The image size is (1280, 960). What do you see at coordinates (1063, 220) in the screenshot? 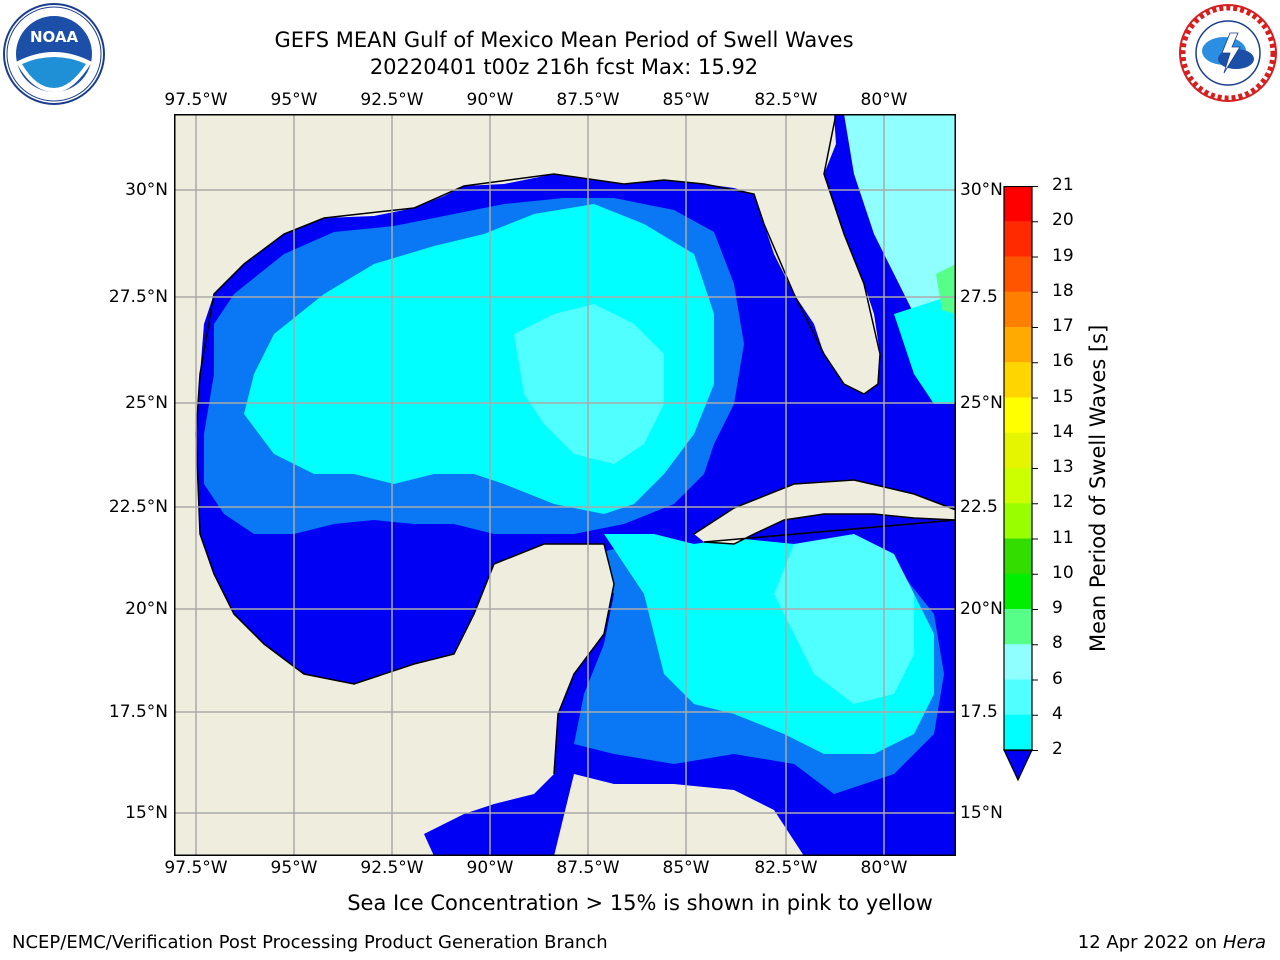
I see `colorbar-tick-label: 20` at bounding box center [1063, 220].